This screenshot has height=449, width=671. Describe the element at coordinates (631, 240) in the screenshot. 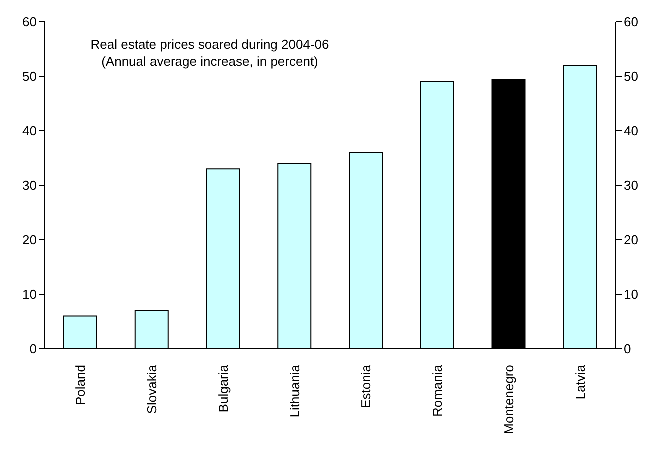

I see `y2-tick-label: 20` at that location.